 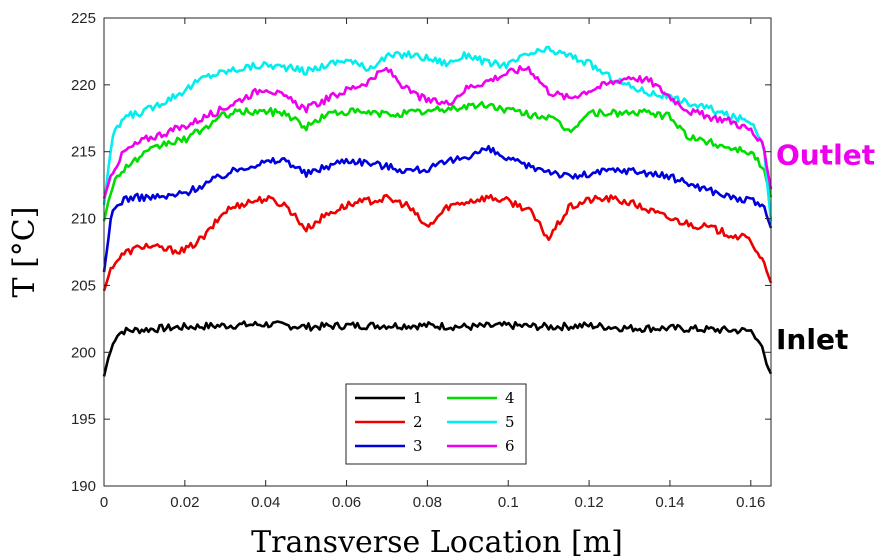 I want to click on y-tick-label: 190, so click(x=83, y=486).